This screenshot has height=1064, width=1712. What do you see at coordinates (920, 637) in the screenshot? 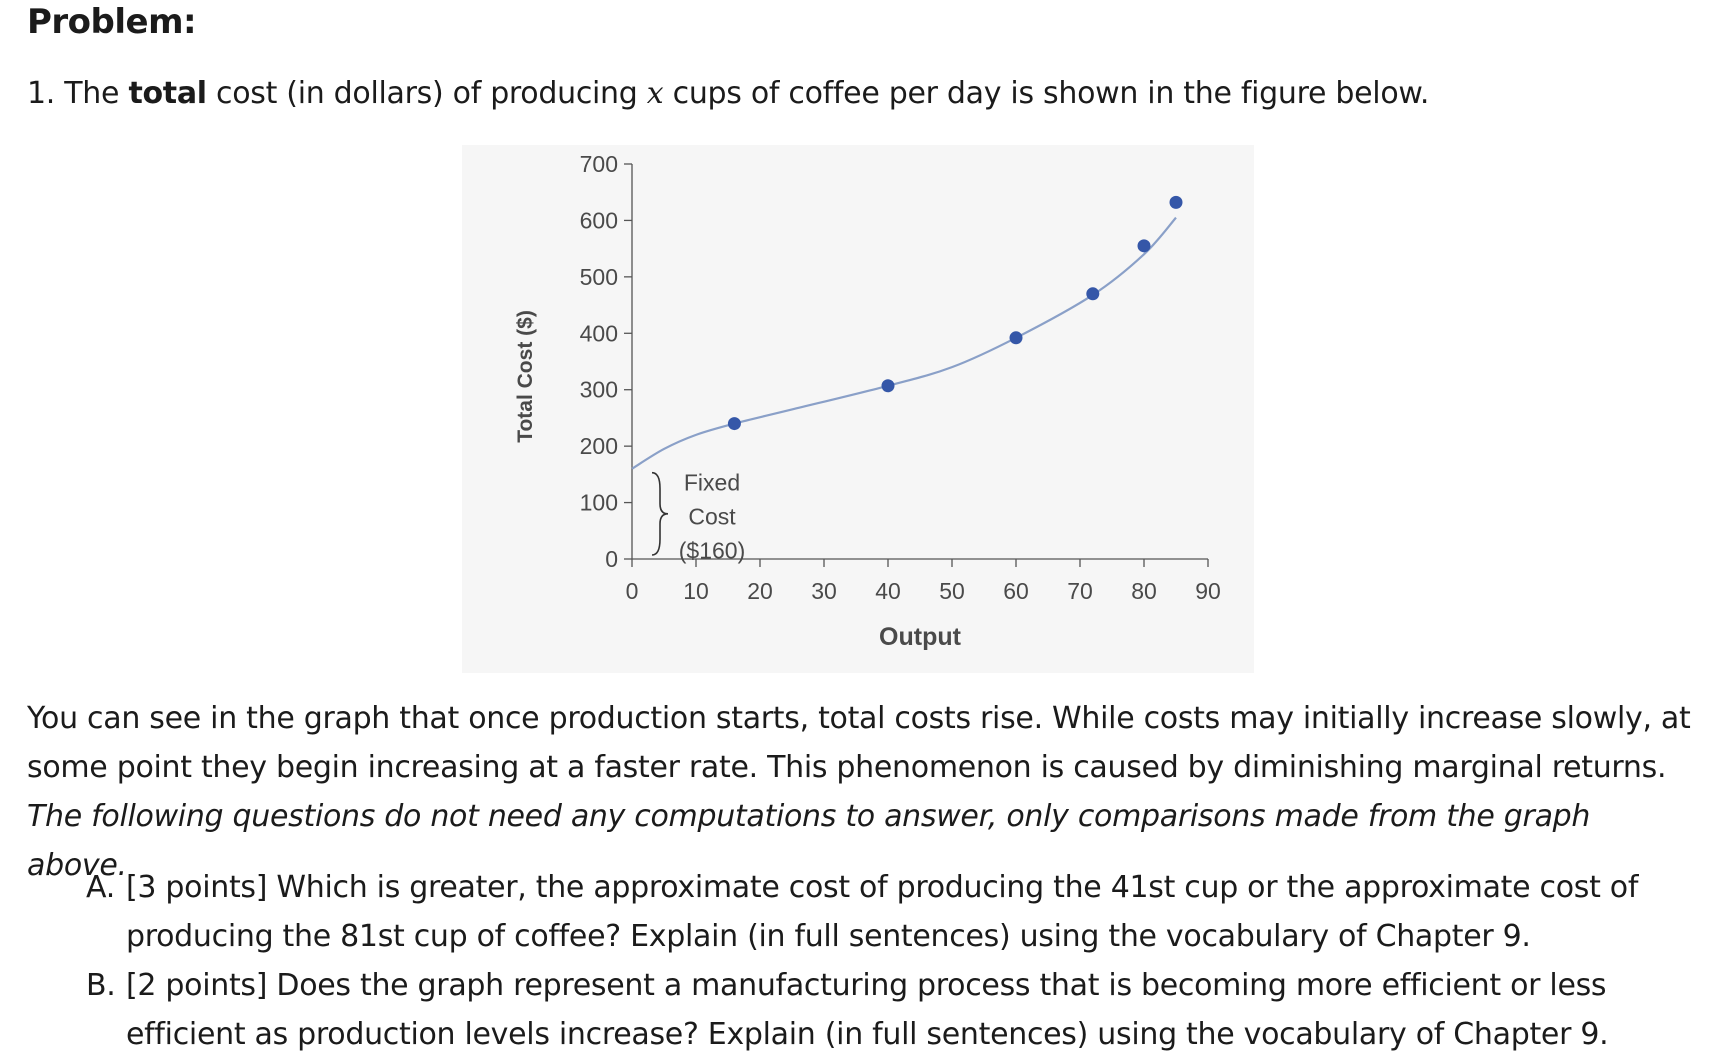
I see `x-axis-title: Output` at bounding box center [920, 637].